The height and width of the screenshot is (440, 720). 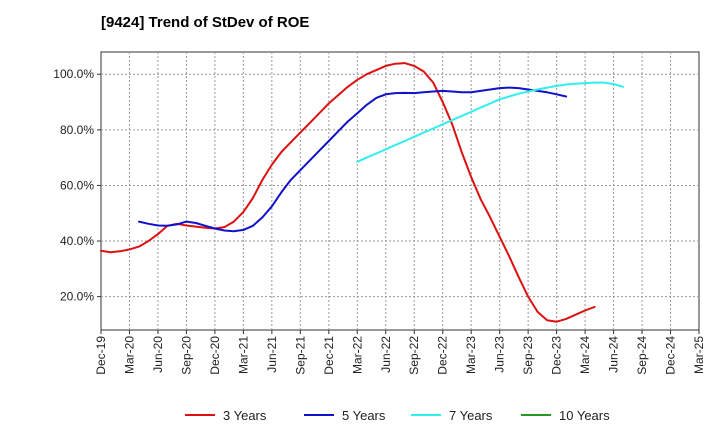 What do you see at coordinates (77, 297) in the screenshot?
I see `y-tick-label: 20.0%` at bounding box center [77, 297].